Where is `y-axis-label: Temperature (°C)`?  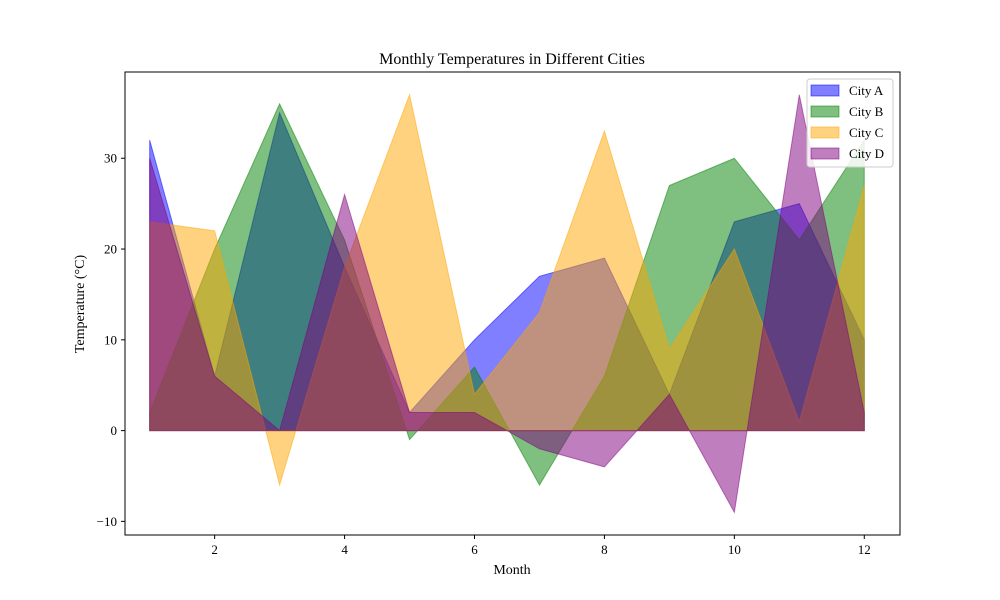
y-axis-label: Temperature (°C) is located at coordinates (80, 304).